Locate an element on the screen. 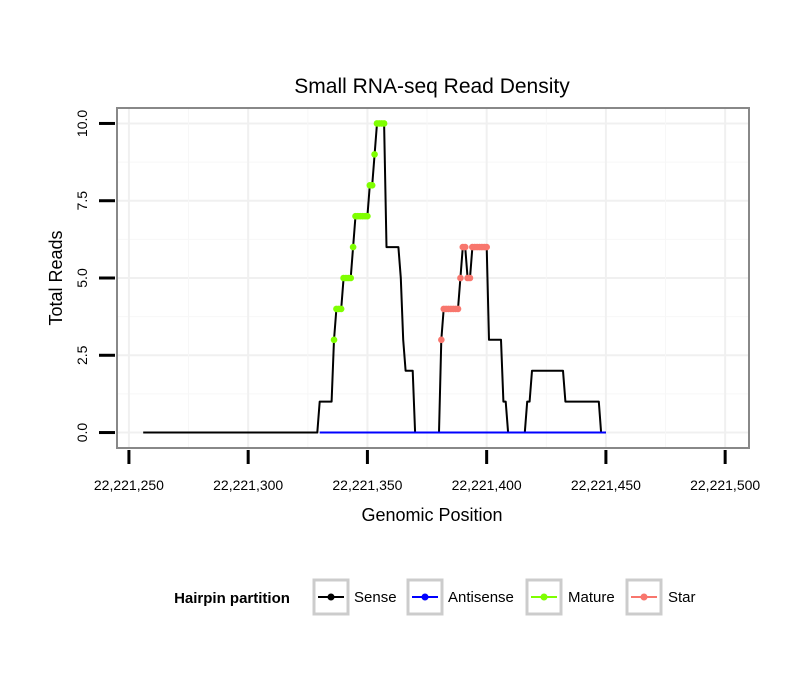 Image resolution: width=810 pixels, height=690 pixels. x-tick-label: 22,221,400 is located at coordinates (487, 485).